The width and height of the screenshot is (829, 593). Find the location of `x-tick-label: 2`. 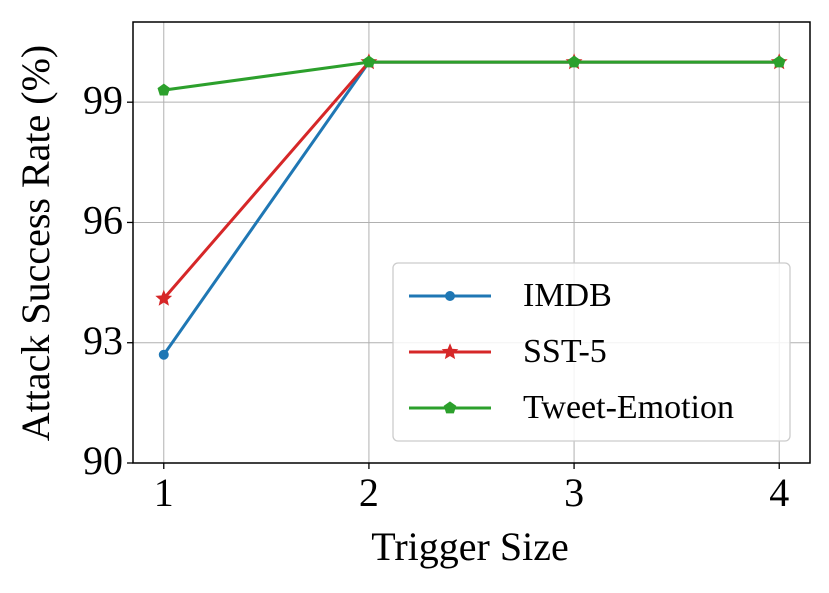

x-tick-label: 2 is located at coordinates (369, 492).